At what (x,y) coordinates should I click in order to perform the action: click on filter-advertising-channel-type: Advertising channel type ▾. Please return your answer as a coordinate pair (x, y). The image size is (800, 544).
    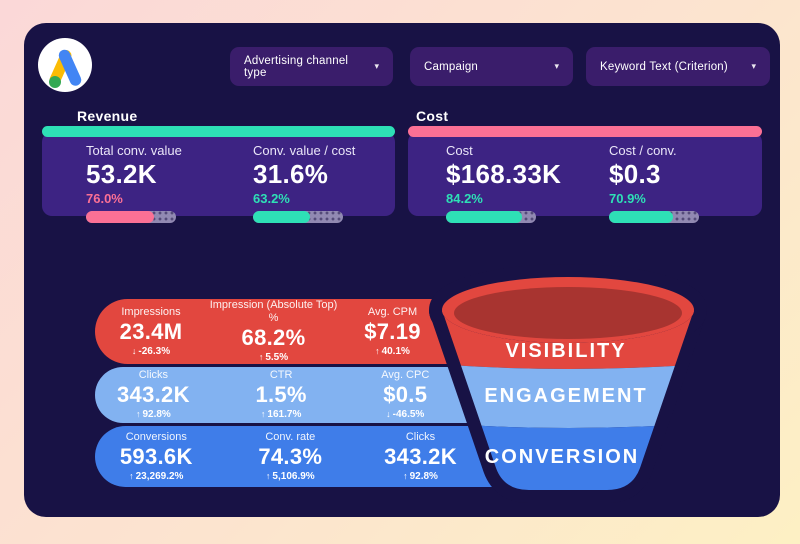
    Looking at the image, I should click on (311, 66).